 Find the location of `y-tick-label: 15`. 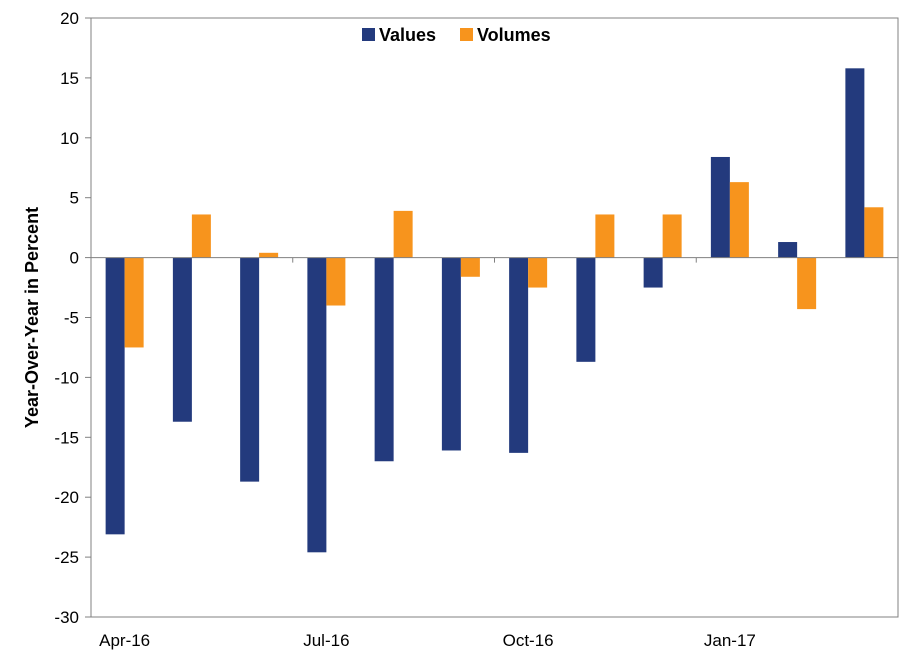

y-tick-label: 15 is located at coordinates (69, 78).